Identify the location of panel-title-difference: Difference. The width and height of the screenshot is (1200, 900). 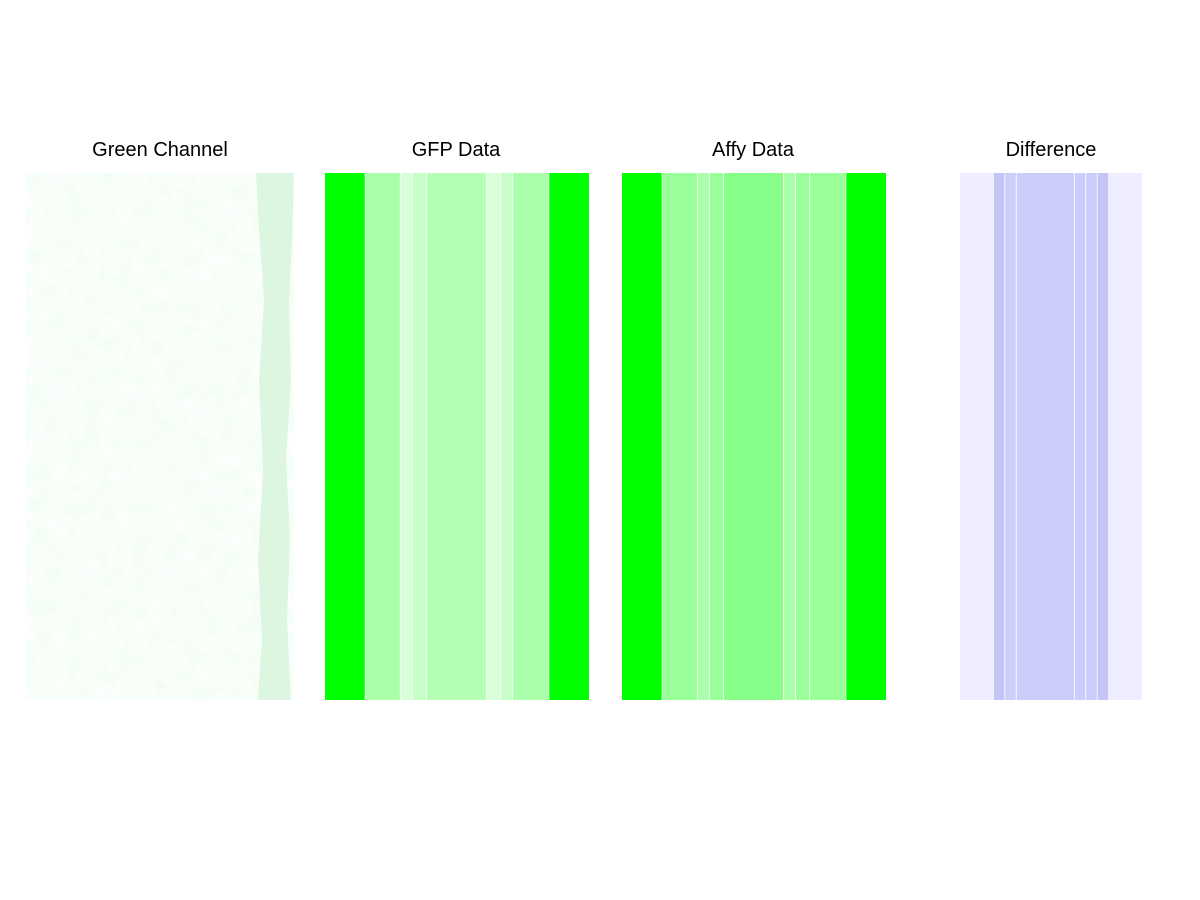
(1051, 150).